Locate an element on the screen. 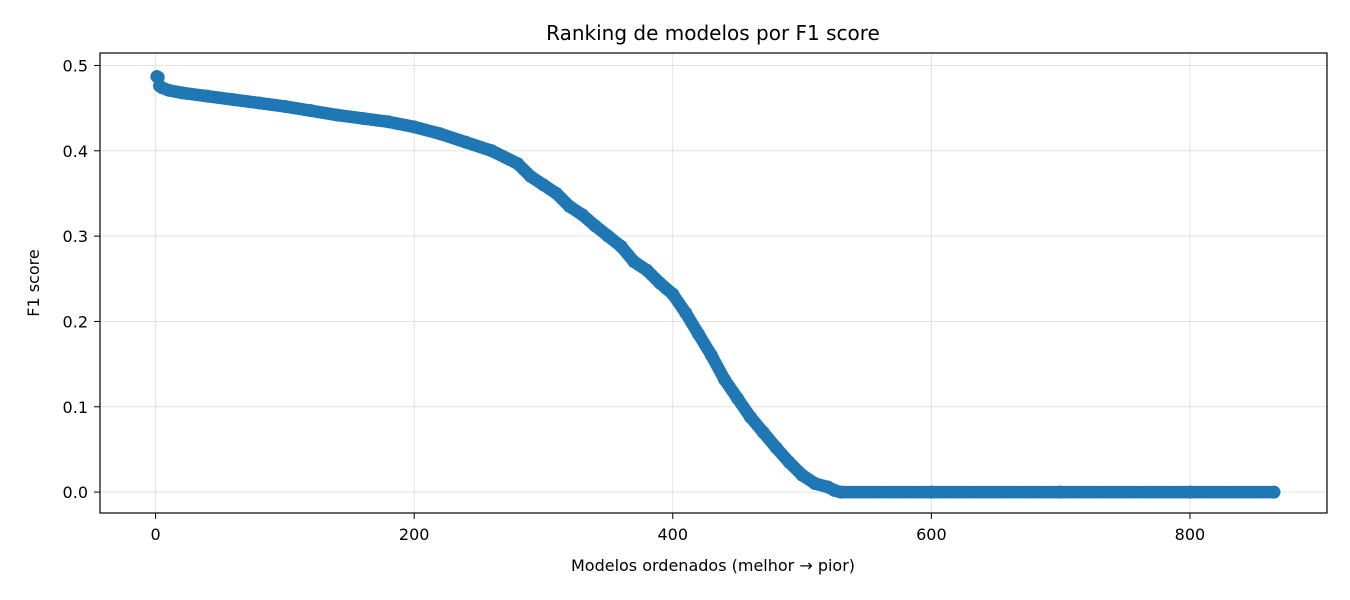 The width and height of the screenshot is (1350, 600). y-tick-label: 0.2 is located at coordinates (75, 321).